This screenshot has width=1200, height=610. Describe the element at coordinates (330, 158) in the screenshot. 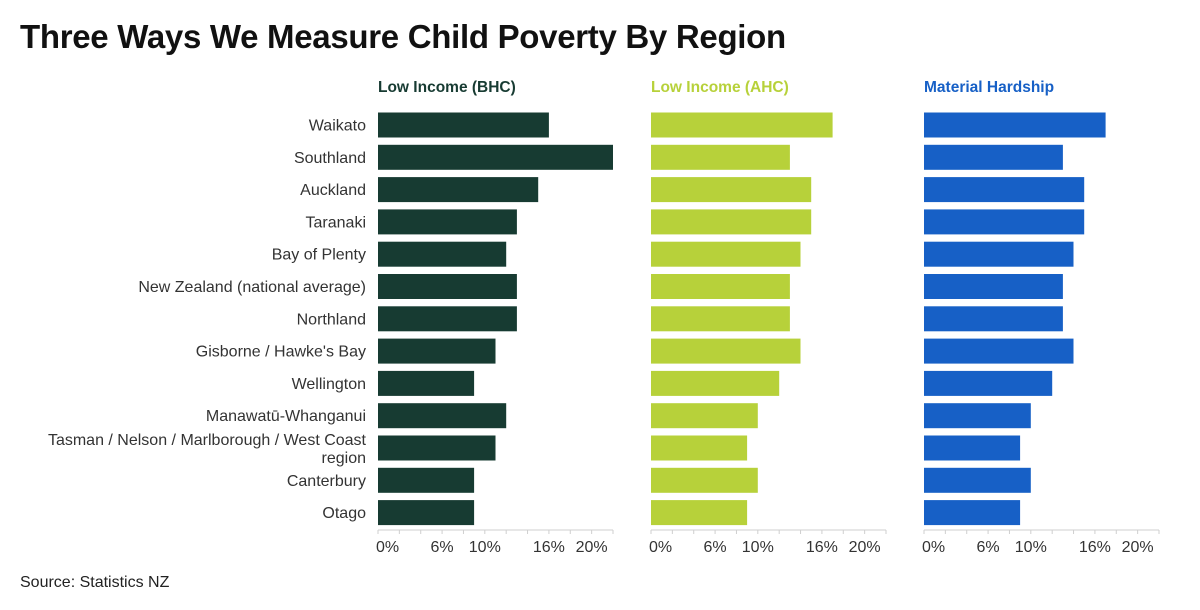

I see `category-label: Southland` at that location.